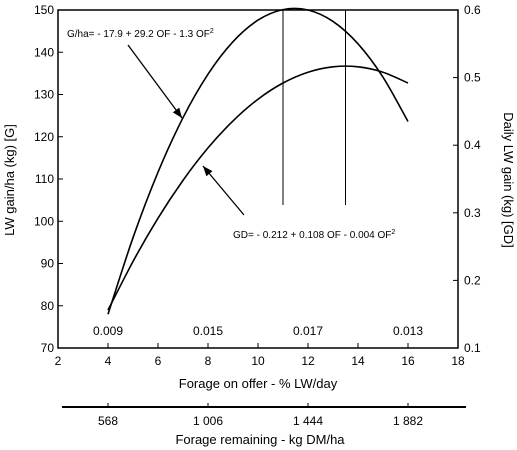  I want to click on secondary-x-axis: 568 1 006 1 444 1 882, so click(264, 415).